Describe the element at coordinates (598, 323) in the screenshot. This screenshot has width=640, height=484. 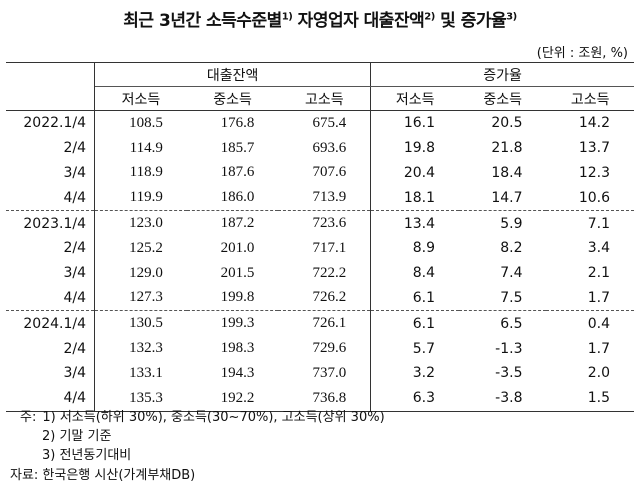
I see `cell: 0.4` at that location.